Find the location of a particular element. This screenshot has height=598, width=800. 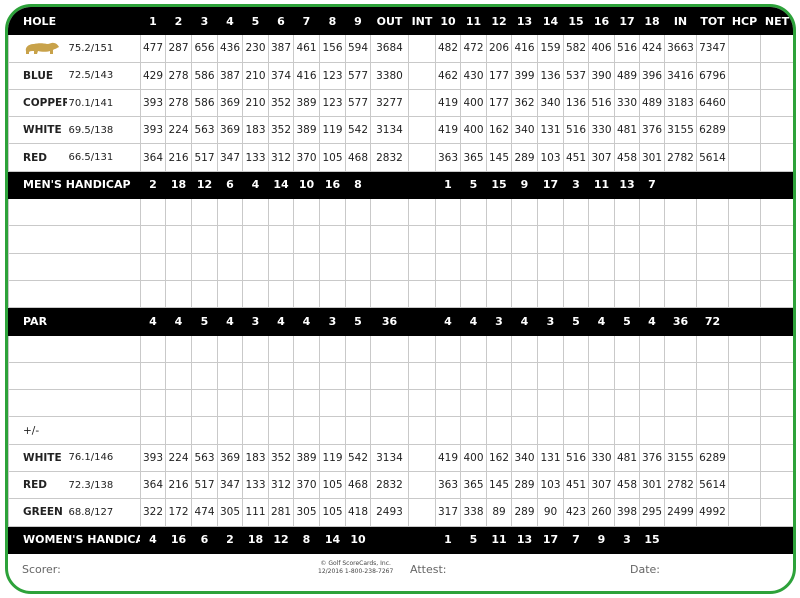

date-field: Date: is located at coordinates (645, 569).